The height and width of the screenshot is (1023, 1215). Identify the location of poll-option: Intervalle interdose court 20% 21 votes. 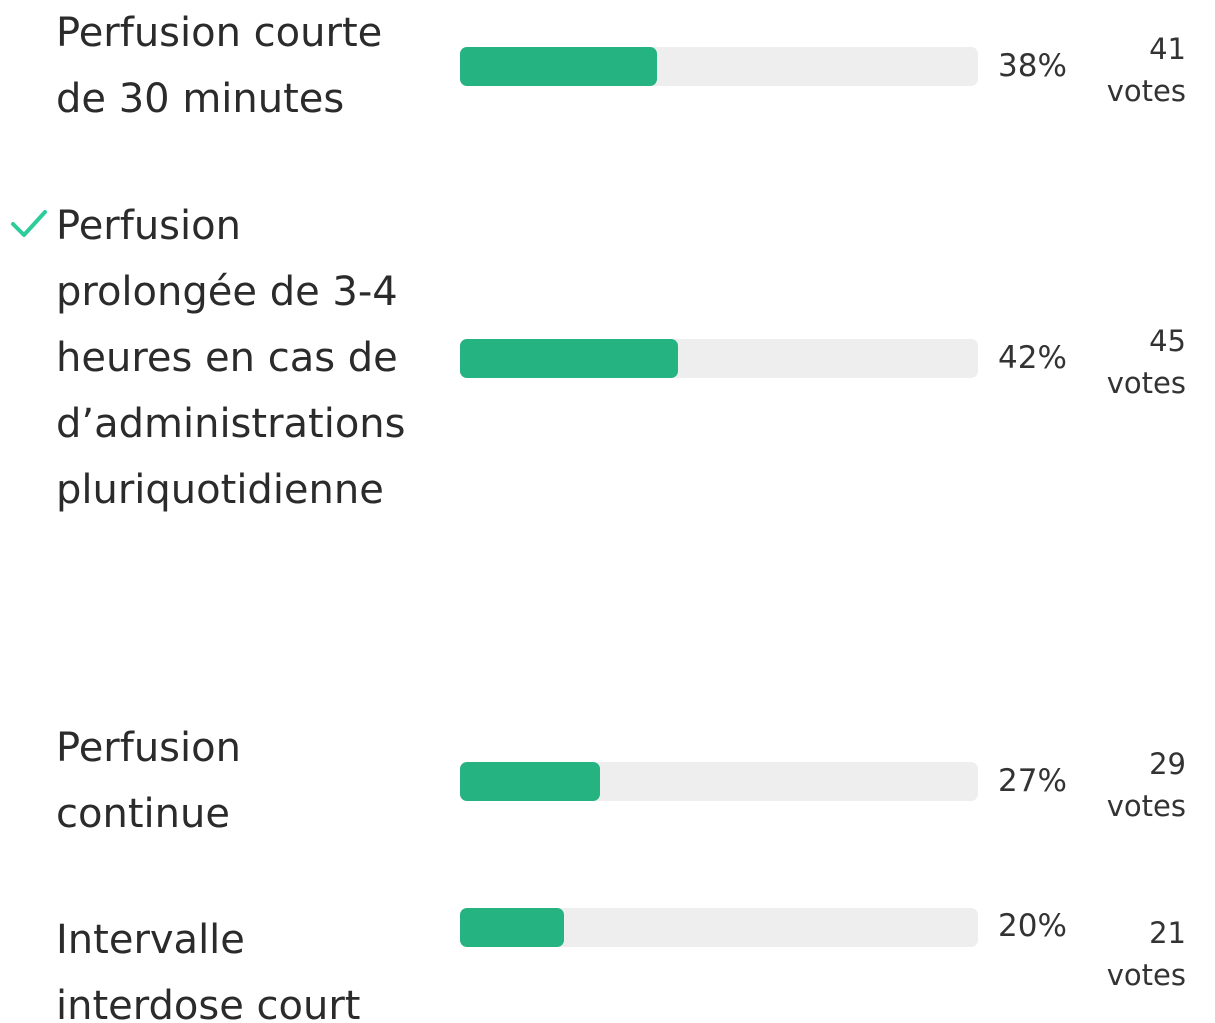
(607, 965).